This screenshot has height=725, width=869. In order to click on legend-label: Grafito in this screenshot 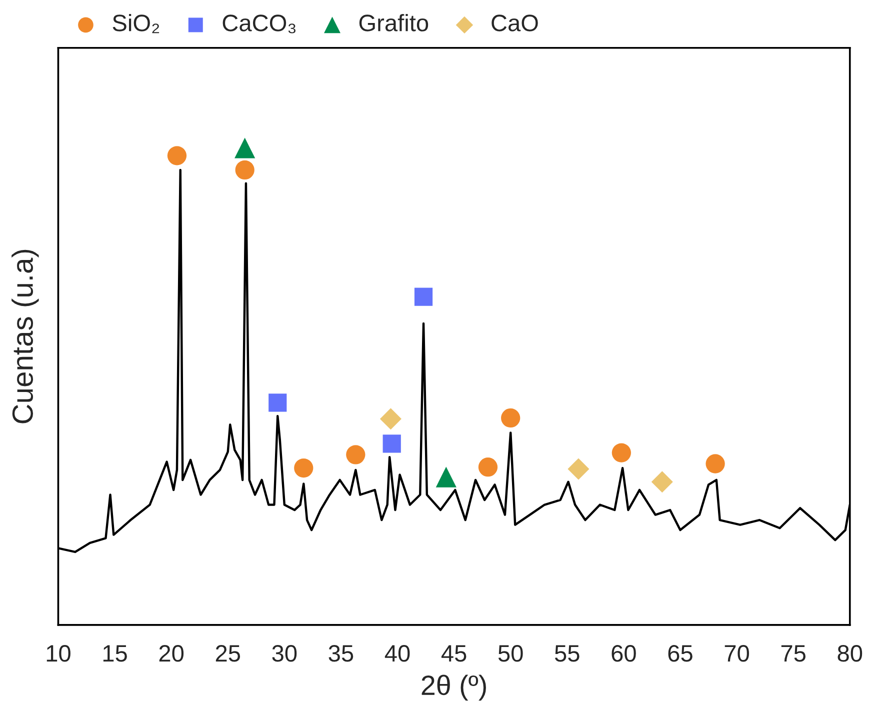, I will do `click(393, 23)`.